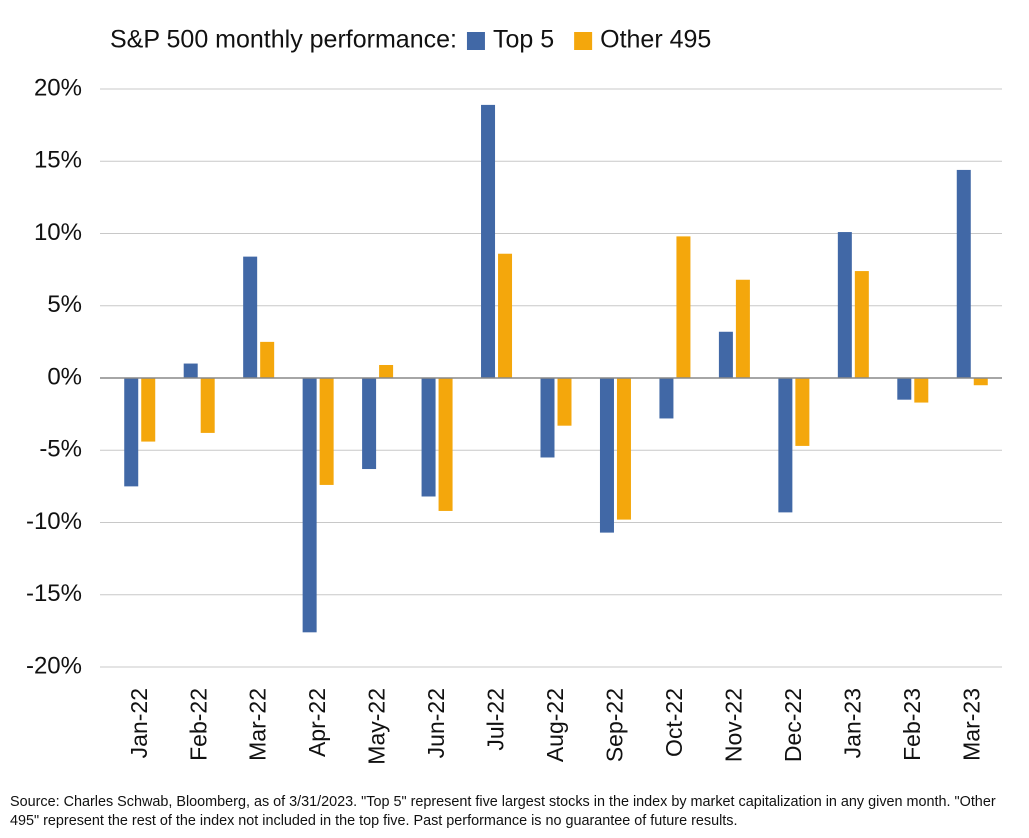 Image resolution: width=1029 pixels, height=838 pixels. Describe the element at coordinates (54, 593) in the screenshot. I see `y-tick-label: -15%` at that location.